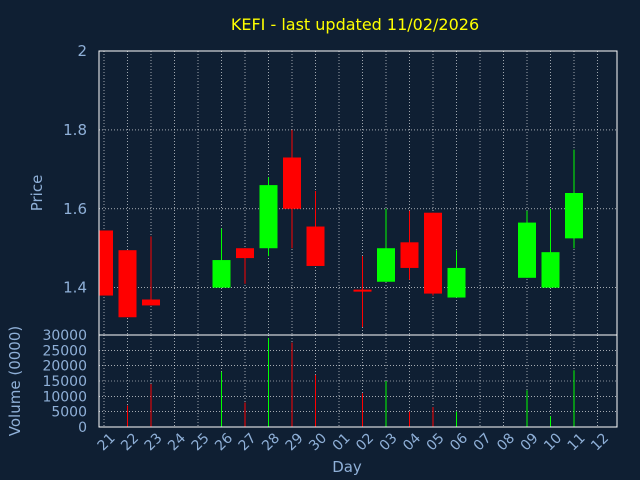 This screenshot has width=640, height=480. I want to click on x-tick-label: 26, so click(224, 442).